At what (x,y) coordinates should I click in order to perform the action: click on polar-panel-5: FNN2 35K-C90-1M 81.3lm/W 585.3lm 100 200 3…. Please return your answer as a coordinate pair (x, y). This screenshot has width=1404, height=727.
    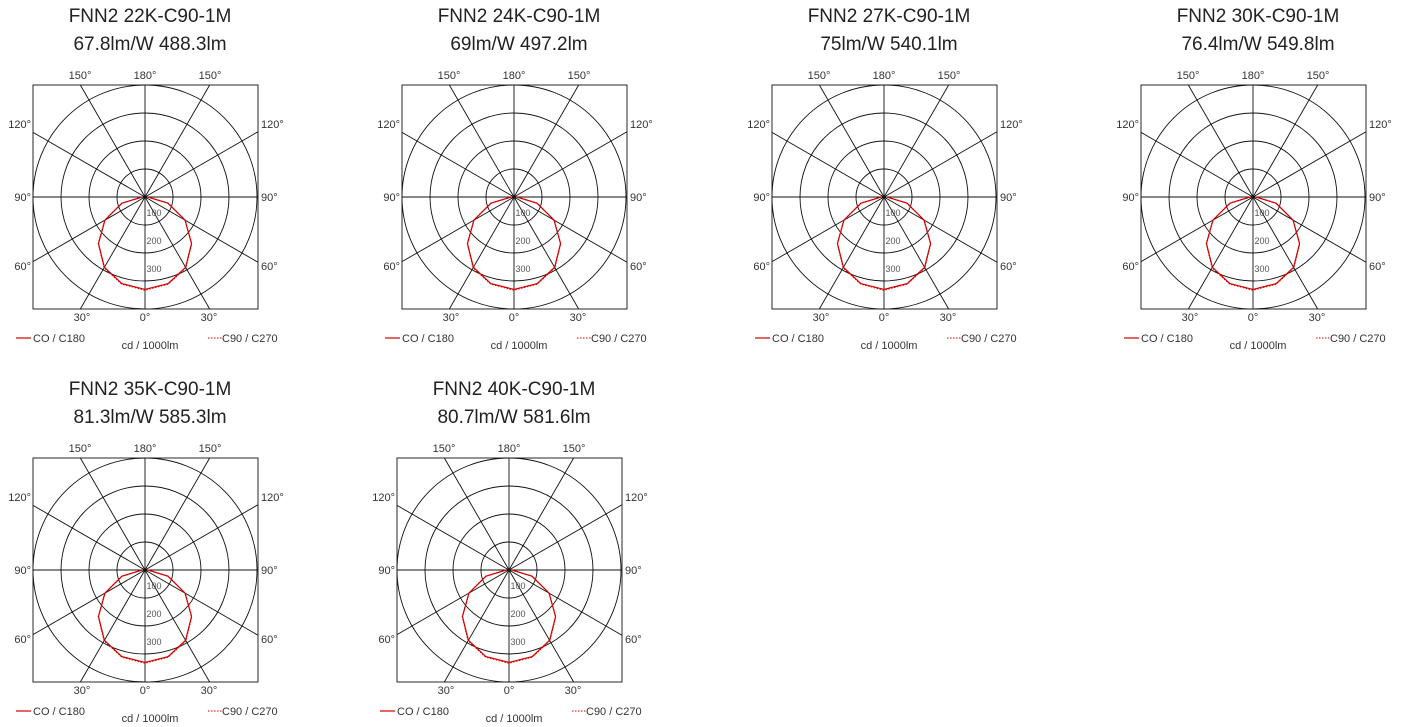
    Looking at the image, I should click on (150, 549).